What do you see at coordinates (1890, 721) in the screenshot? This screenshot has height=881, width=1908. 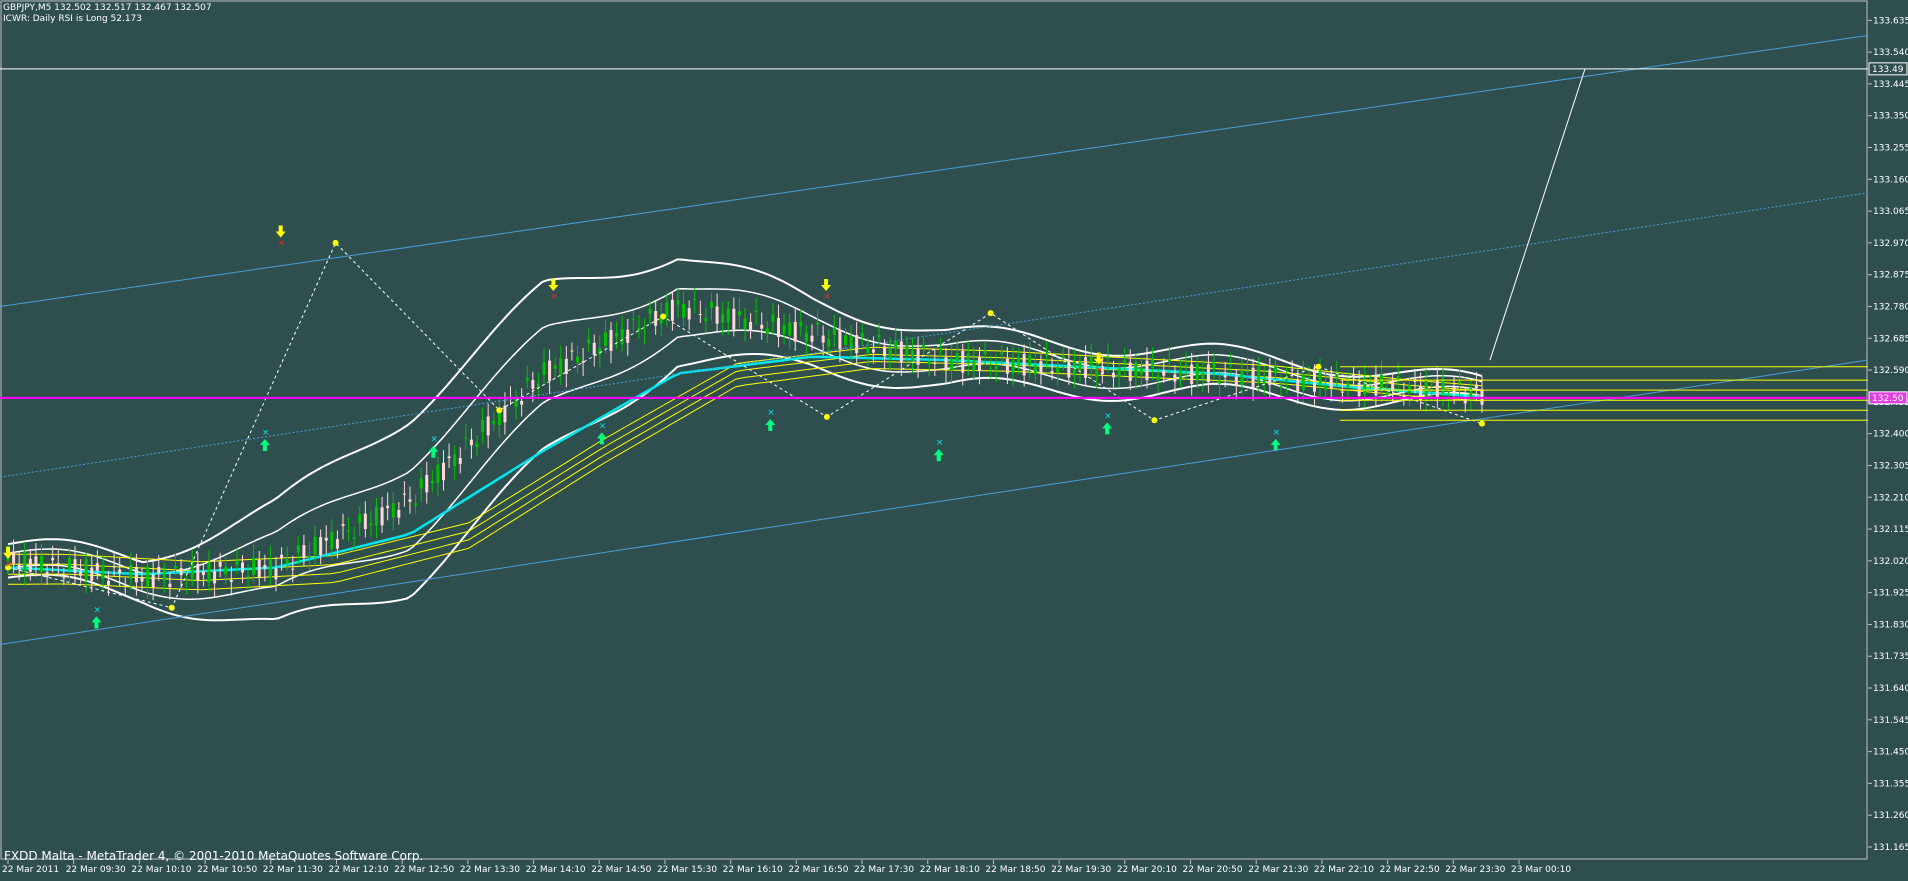 I see `y-tick-label: 131.545` at bounding box center [1890, 721].